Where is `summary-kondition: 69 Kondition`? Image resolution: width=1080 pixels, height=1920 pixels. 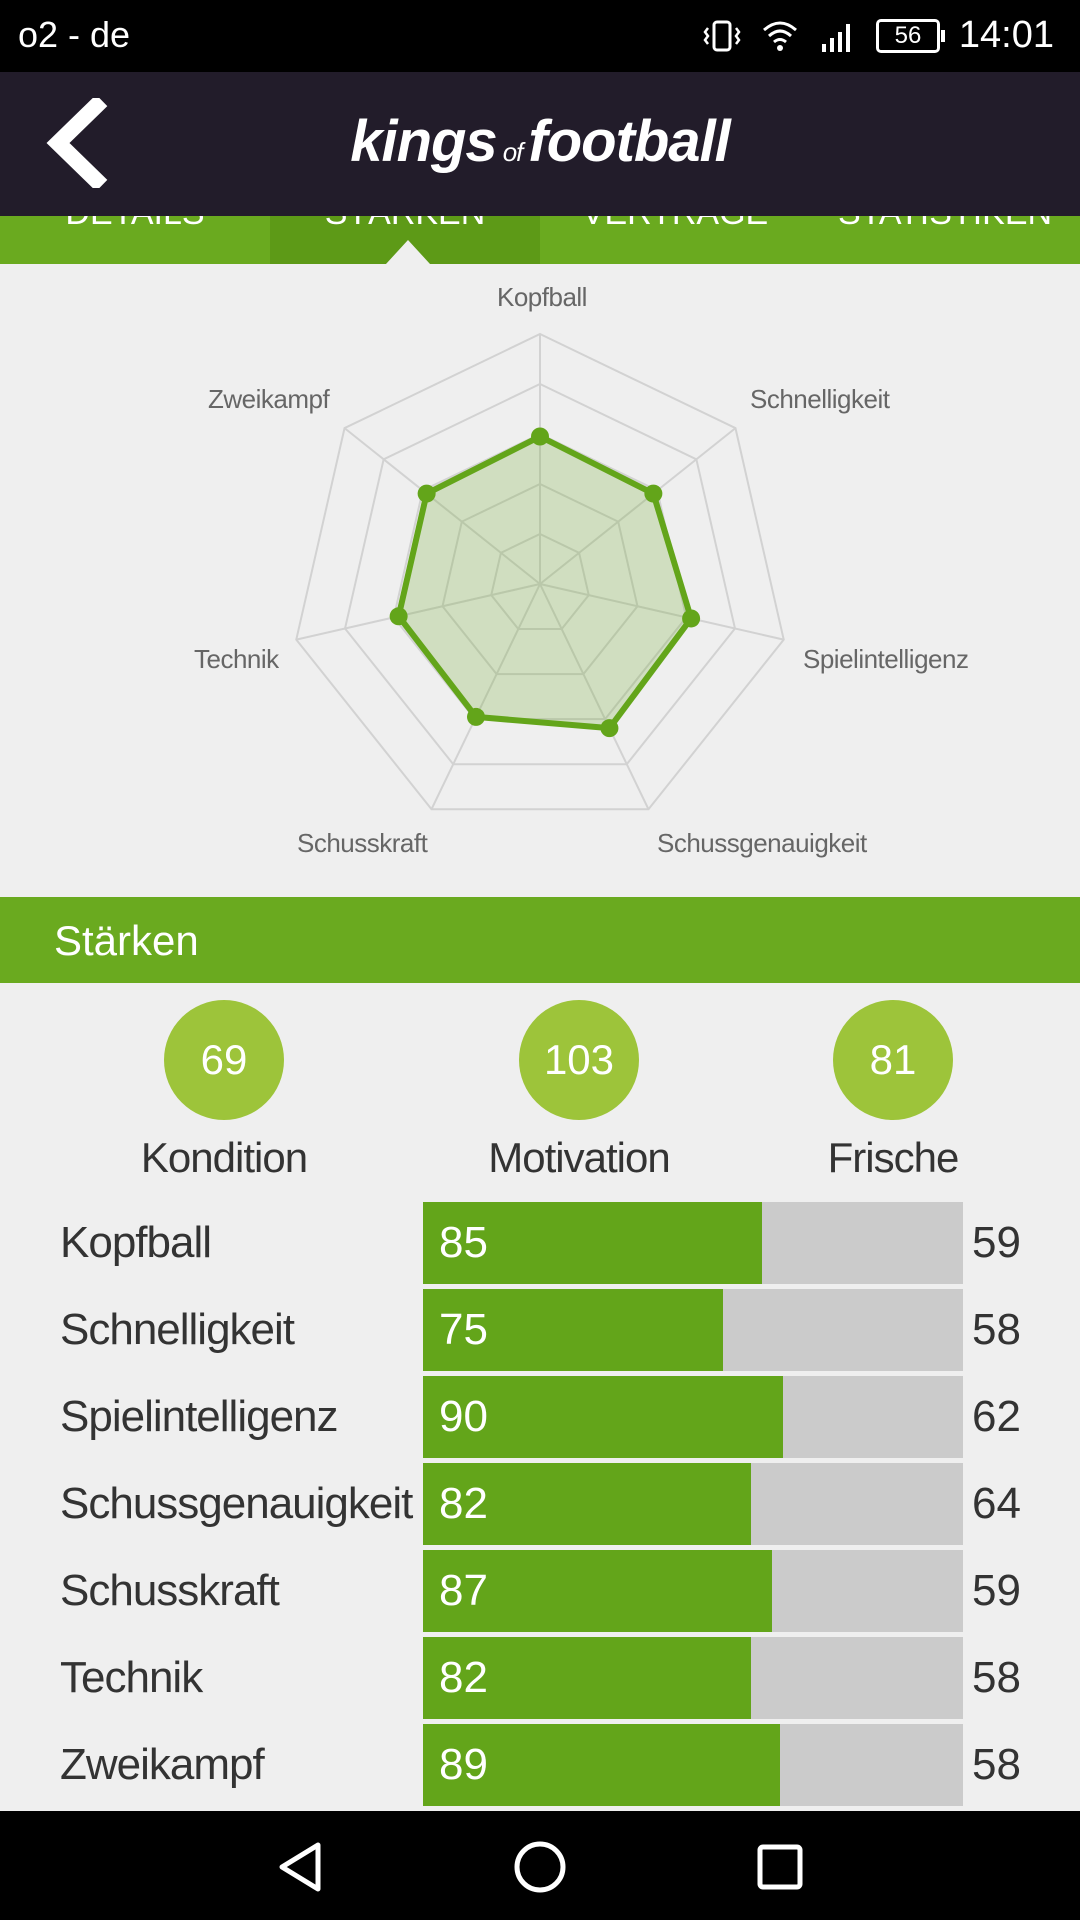
summary-kondition: 69 Kondition is located at coordinates (224, 1091).